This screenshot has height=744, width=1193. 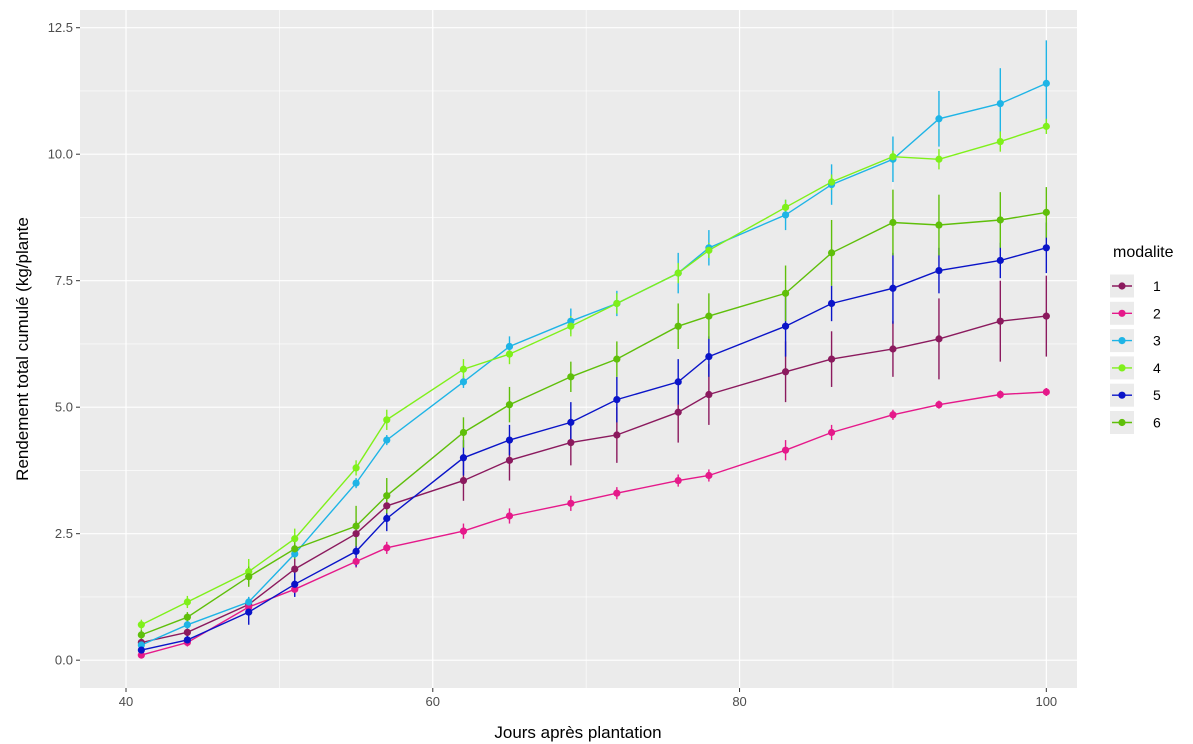 What do you see at coordinates (64, 280) in the screenshot?
I see `y-tick-label: 7.5` at bounding box center [64, 280].